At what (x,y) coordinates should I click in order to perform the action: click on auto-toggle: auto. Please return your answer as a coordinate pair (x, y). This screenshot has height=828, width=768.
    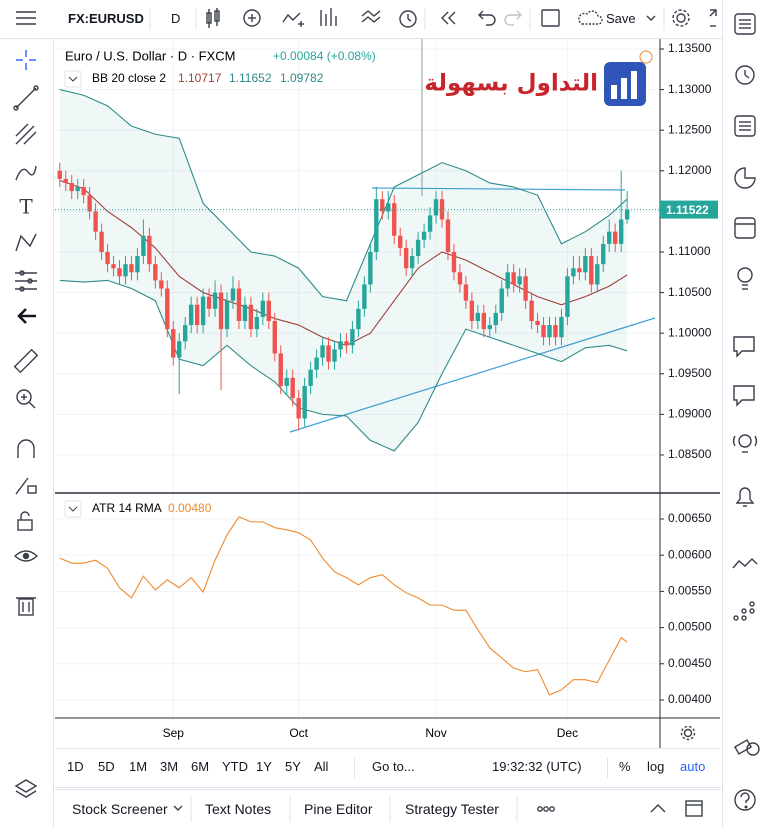
    Looking at the image, I should click on (693, 766).